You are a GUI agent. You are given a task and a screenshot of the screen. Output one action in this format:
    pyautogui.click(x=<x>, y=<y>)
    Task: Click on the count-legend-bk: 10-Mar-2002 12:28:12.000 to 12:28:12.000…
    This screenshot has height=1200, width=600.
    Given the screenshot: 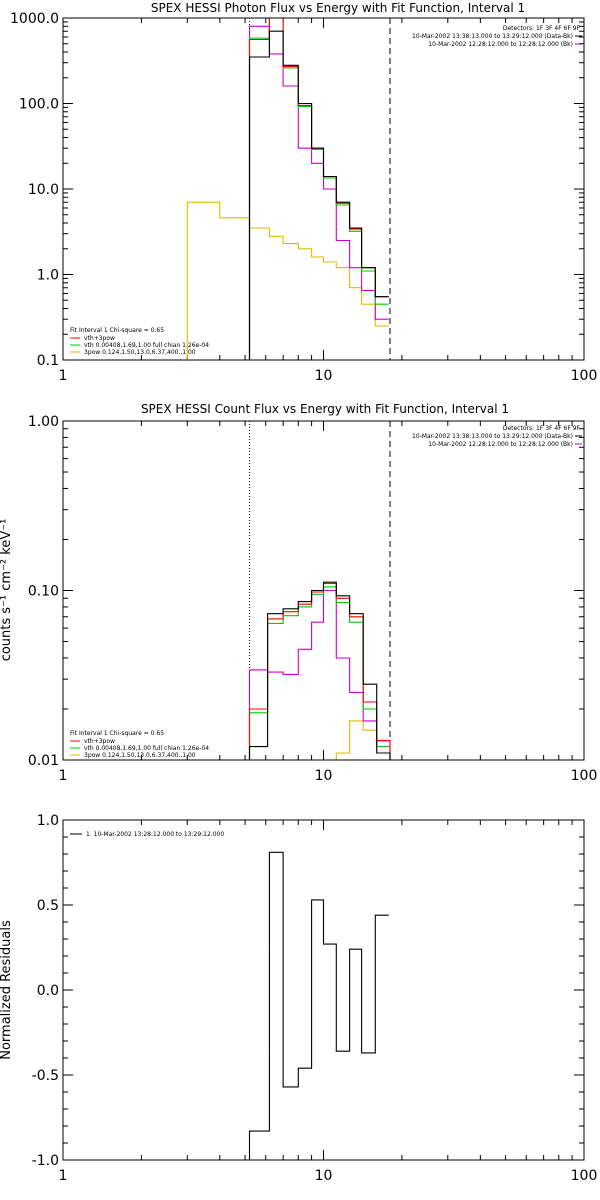 What is the action you would take?
    pyautogui.click(x=500, y=444)
    